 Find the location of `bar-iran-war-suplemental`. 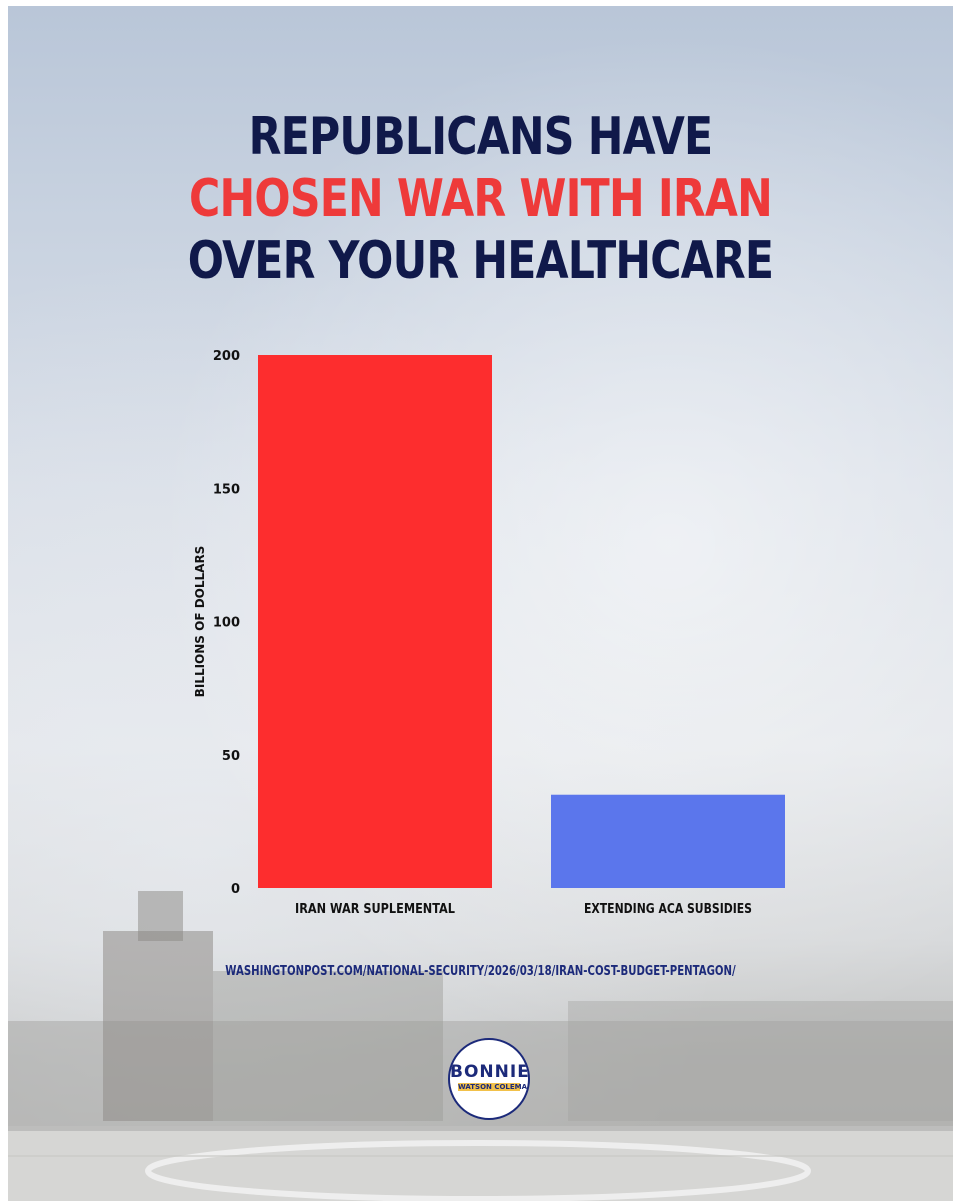

bar-iran-war-suplemental is located at coordinates (375, 621).